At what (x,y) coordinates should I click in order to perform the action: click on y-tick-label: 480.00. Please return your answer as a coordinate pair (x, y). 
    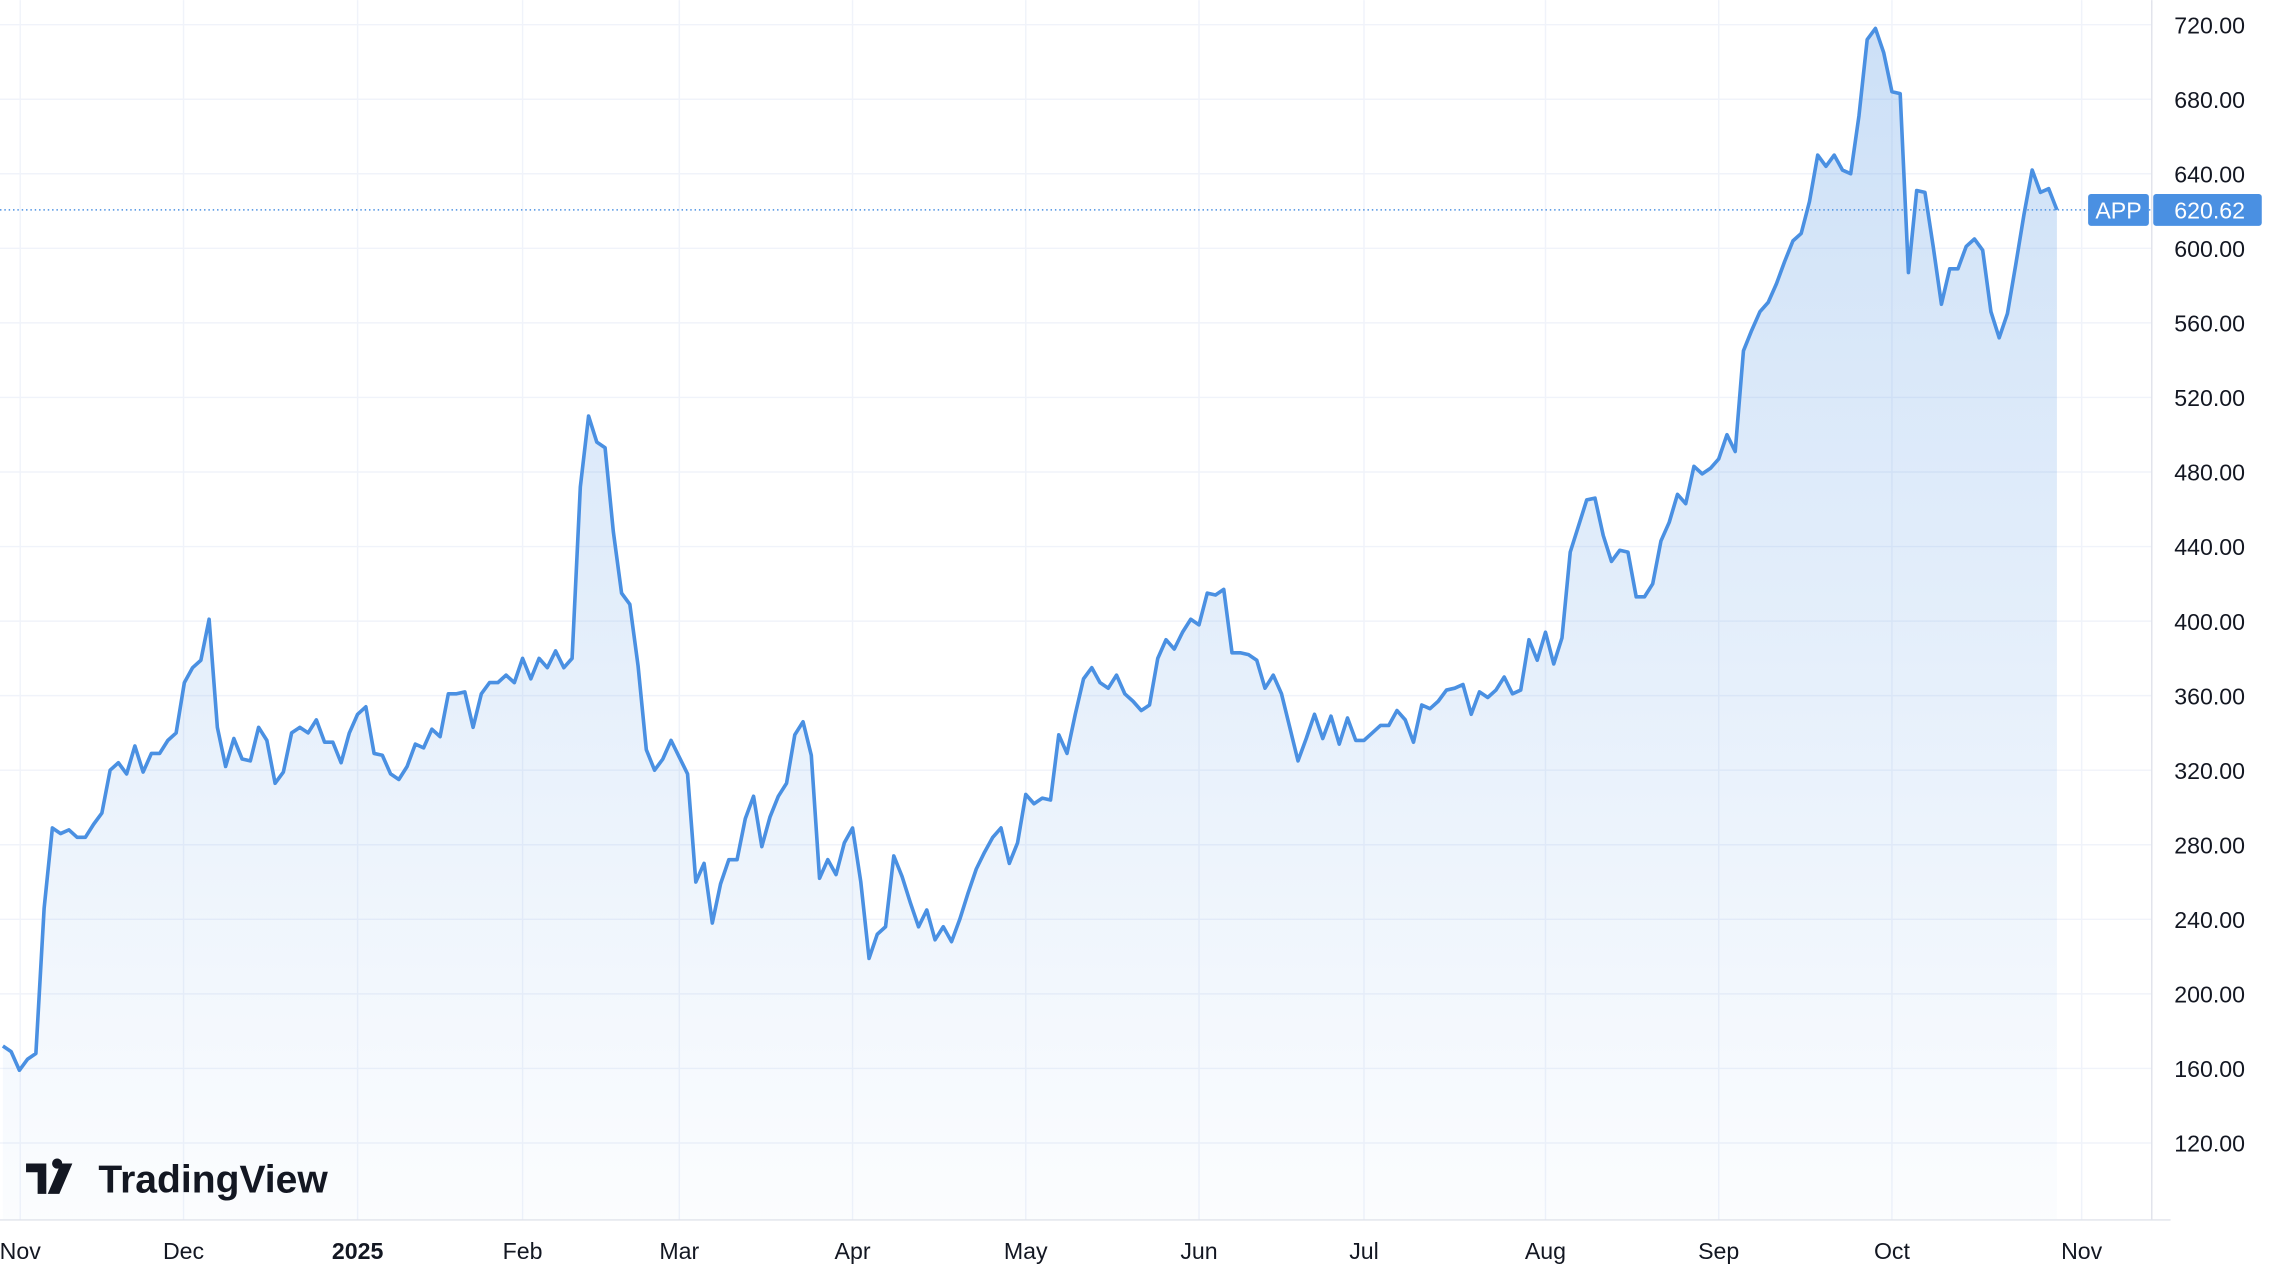
    Looking at the image, I should click on (2209, 473).